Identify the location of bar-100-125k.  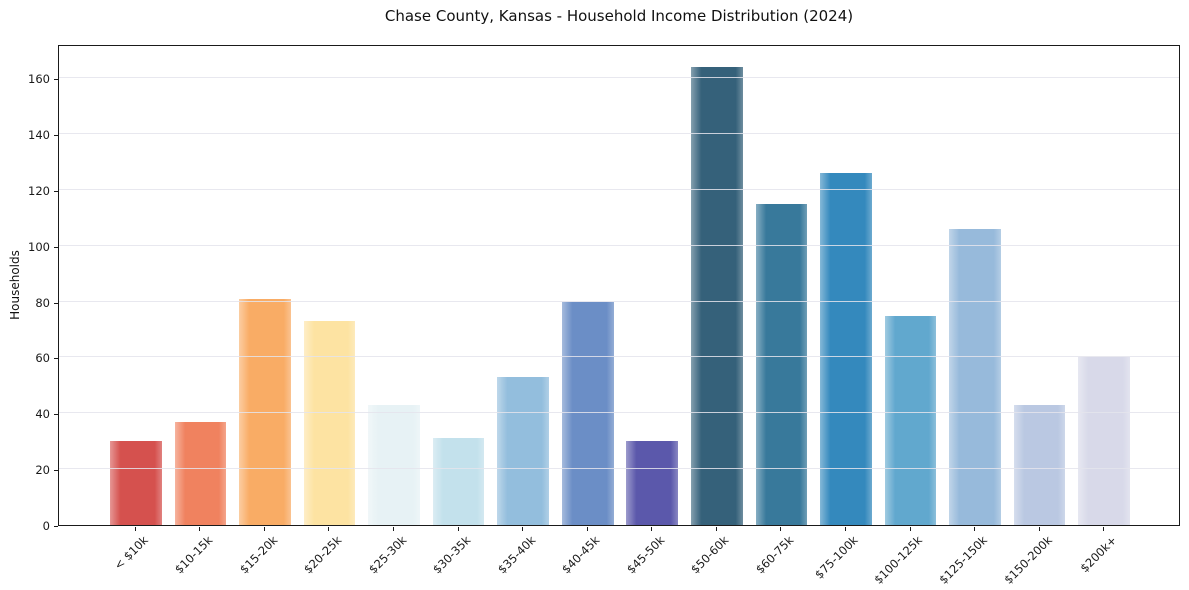
(910, 420).